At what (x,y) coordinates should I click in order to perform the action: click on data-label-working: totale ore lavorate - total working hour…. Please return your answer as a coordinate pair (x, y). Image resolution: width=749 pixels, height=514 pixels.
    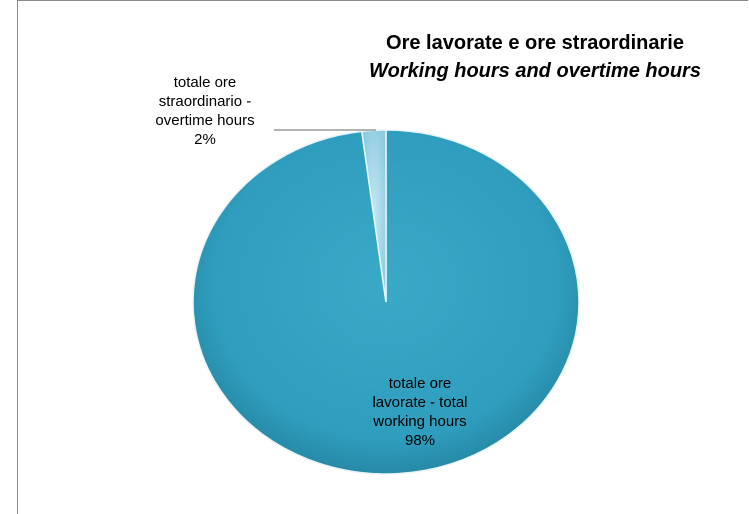
    Looking at the image, I should click on (420, 412).